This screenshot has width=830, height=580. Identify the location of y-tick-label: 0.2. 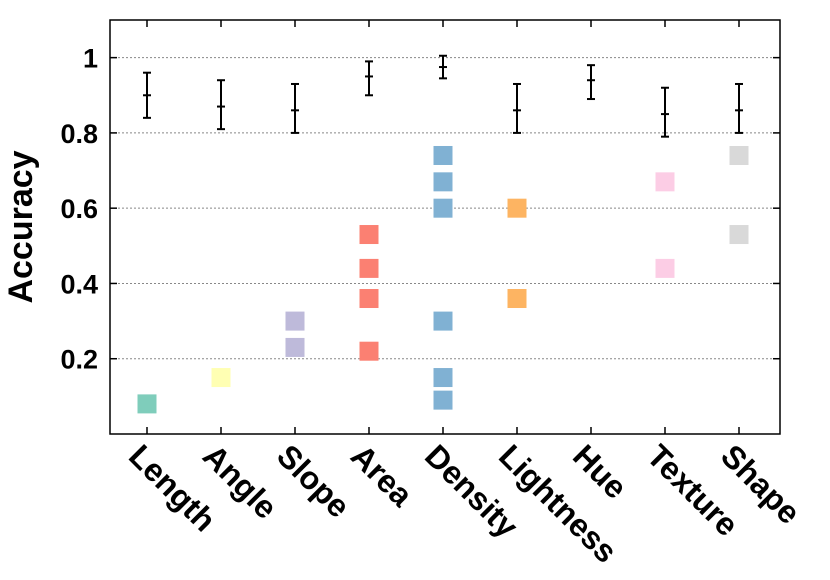
(79, 360).